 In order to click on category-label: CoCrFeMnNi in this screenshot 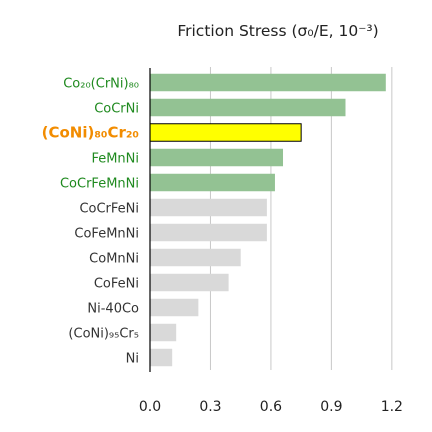, I will do `click(99, 184)`.